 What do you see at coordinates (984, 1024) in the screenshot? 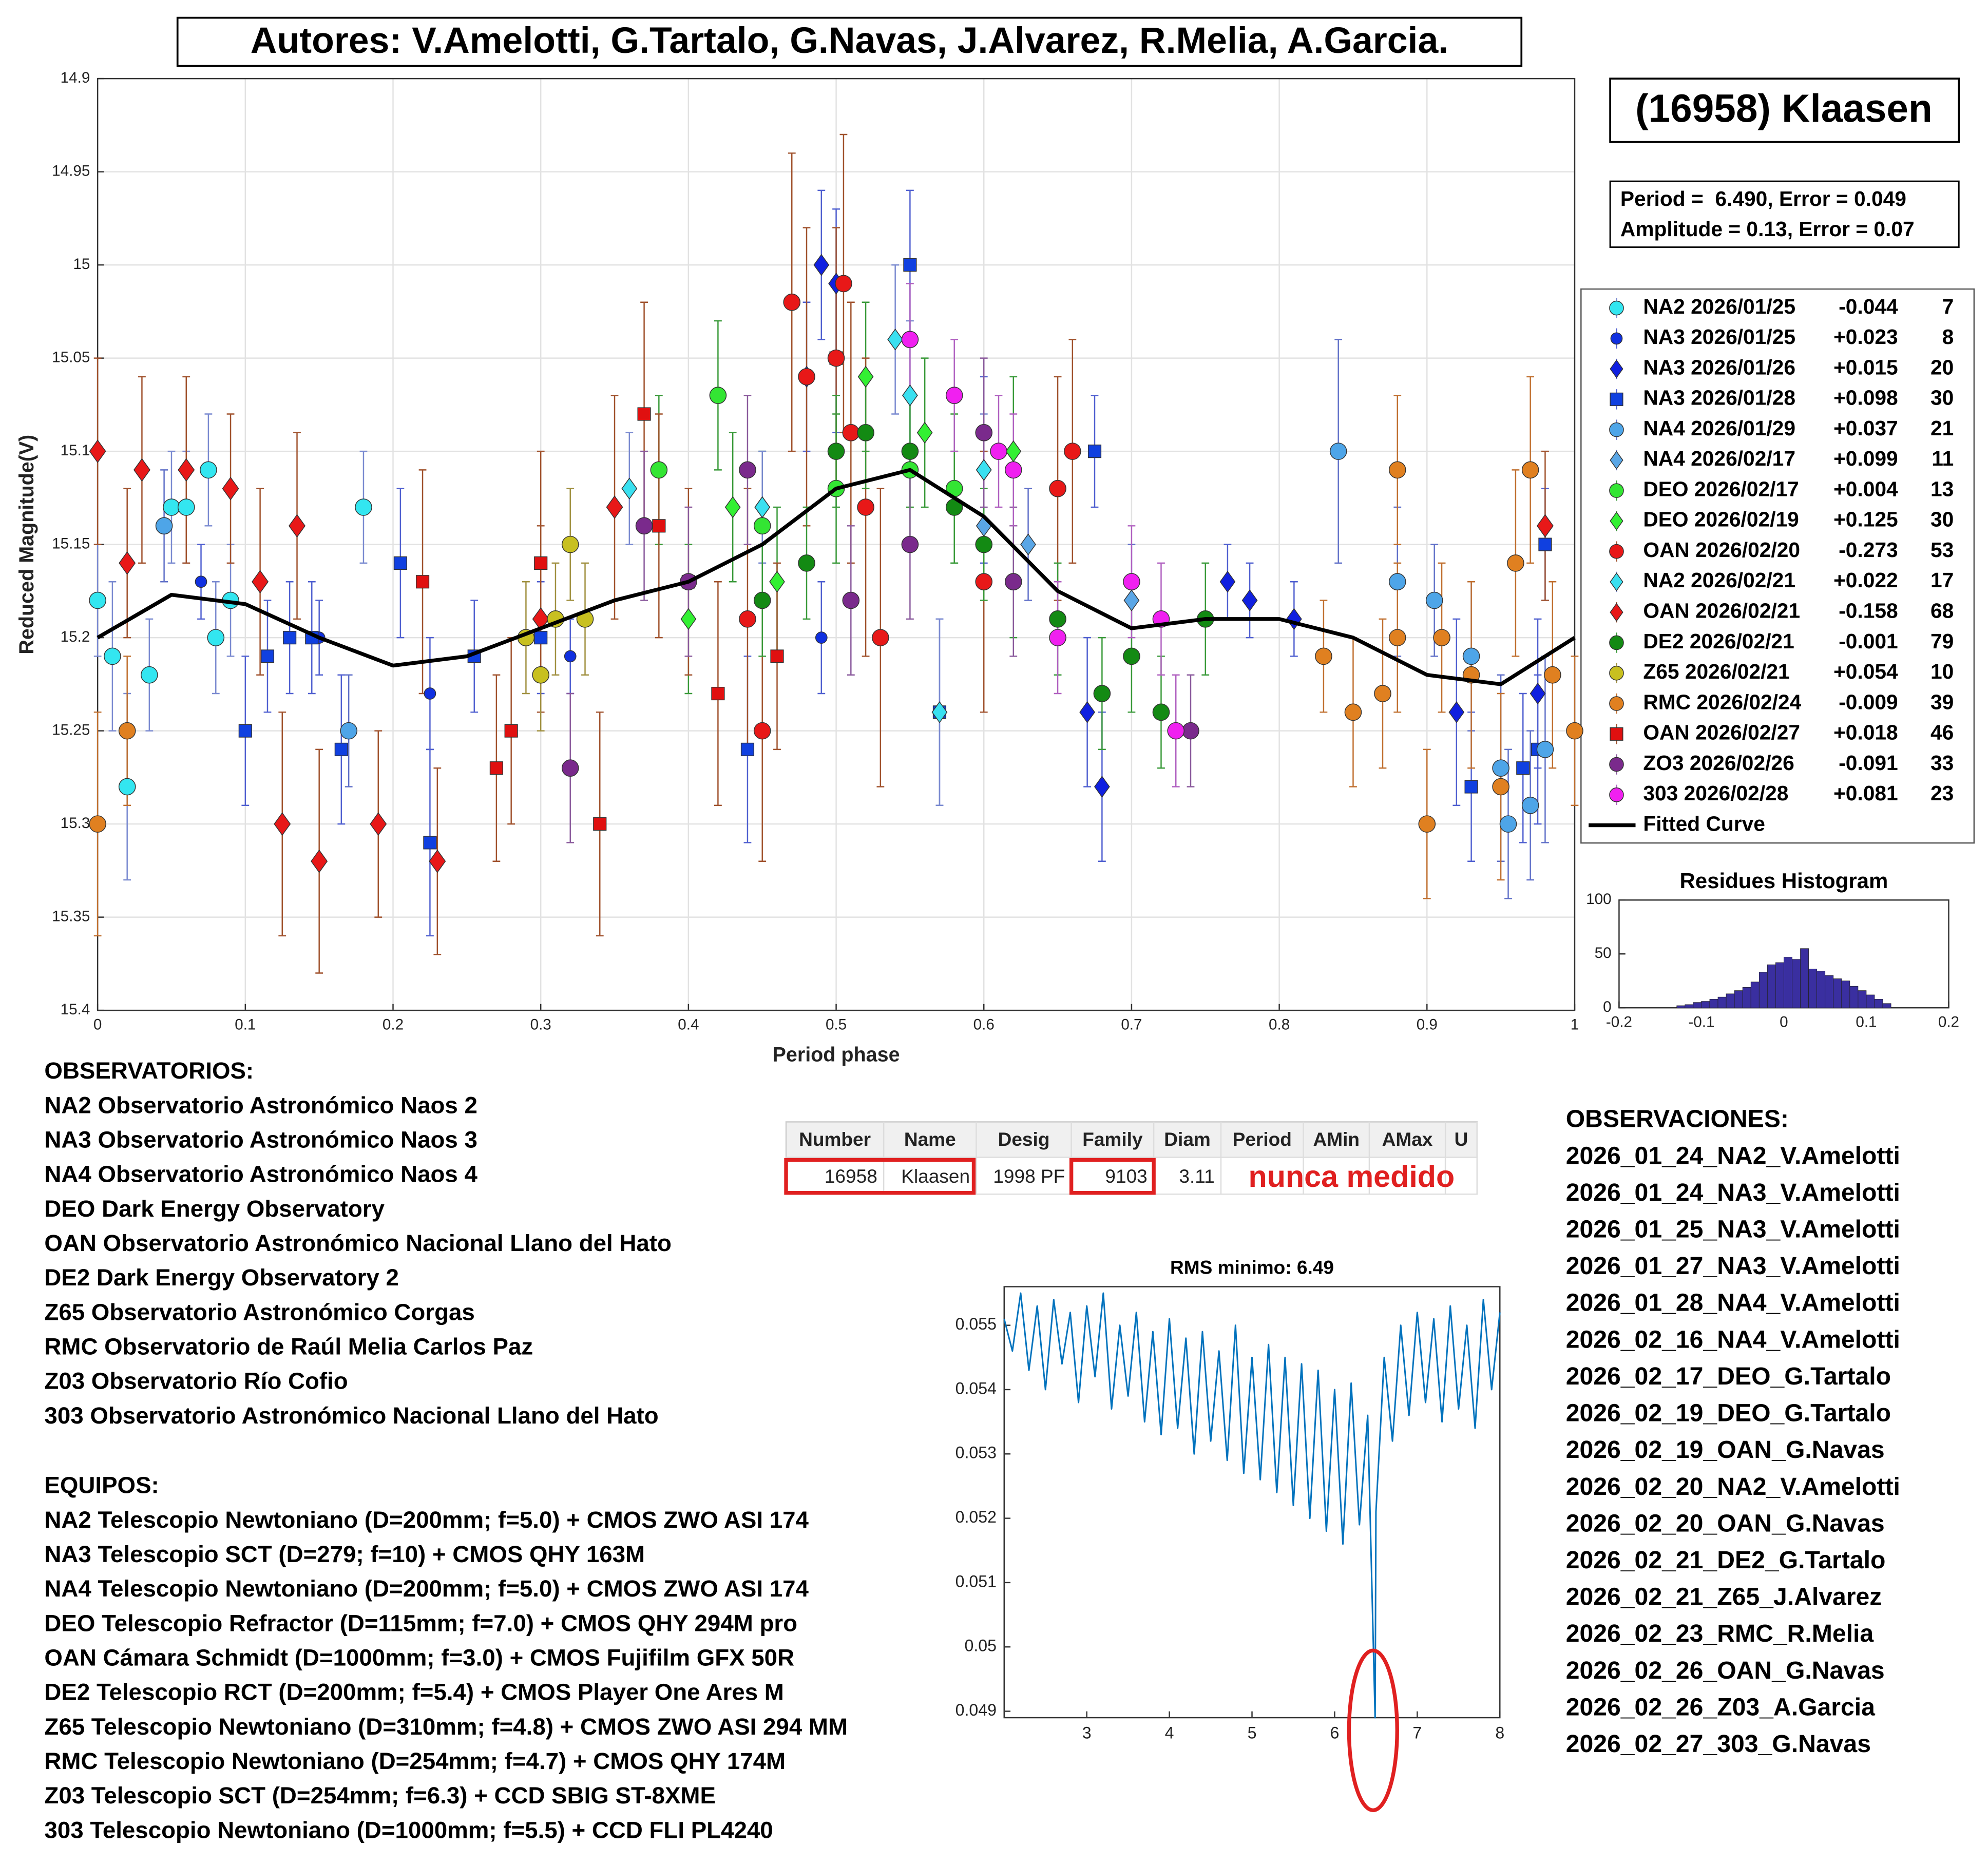
I see `x-tick-label: 0.6` at bounding box center [984, 1024].